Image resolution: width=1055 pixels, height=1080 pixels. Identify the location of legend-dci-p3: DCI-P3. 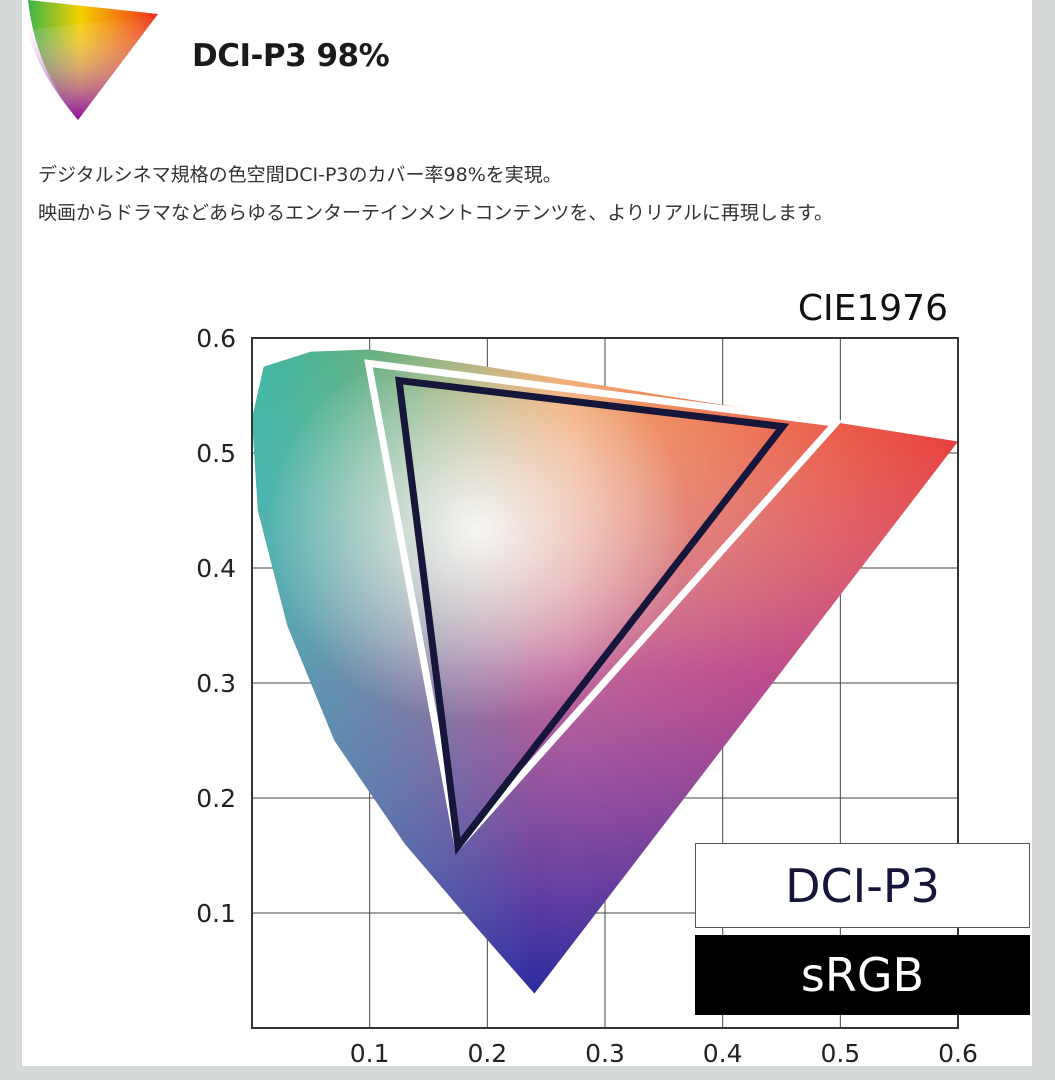
(862, 885).